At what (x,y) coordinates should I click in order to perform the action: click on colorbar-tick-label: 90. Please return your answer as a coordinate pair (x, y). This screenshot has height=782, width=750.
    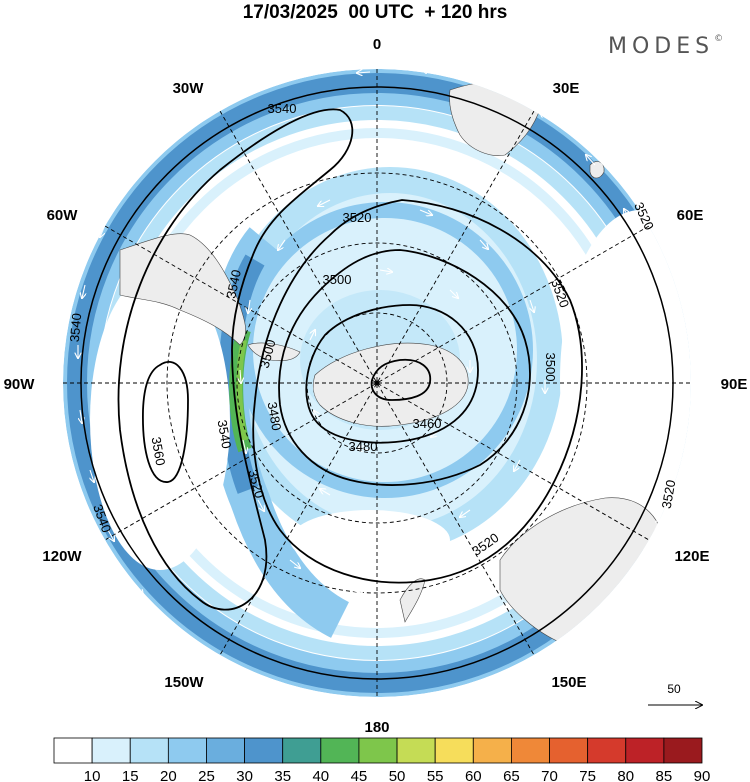
    Looking at the image, I should click on (702, 775).